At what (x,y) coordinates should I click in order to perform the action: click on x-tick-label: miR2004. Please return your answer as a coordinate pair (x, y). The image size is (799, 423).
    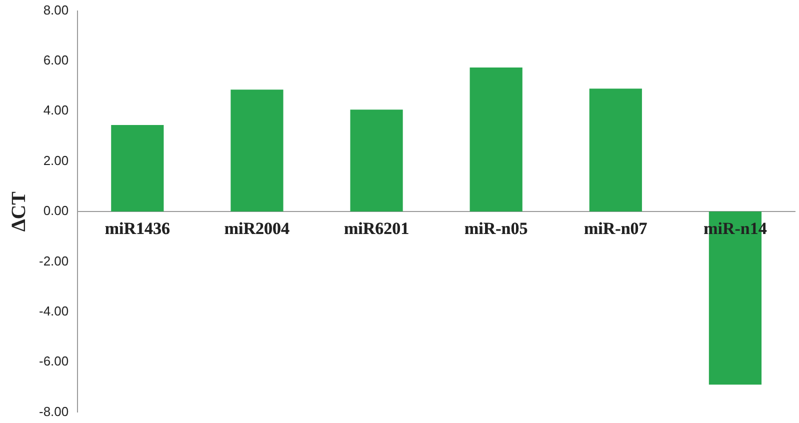
    Looking at the image, I should click on (257, 228).